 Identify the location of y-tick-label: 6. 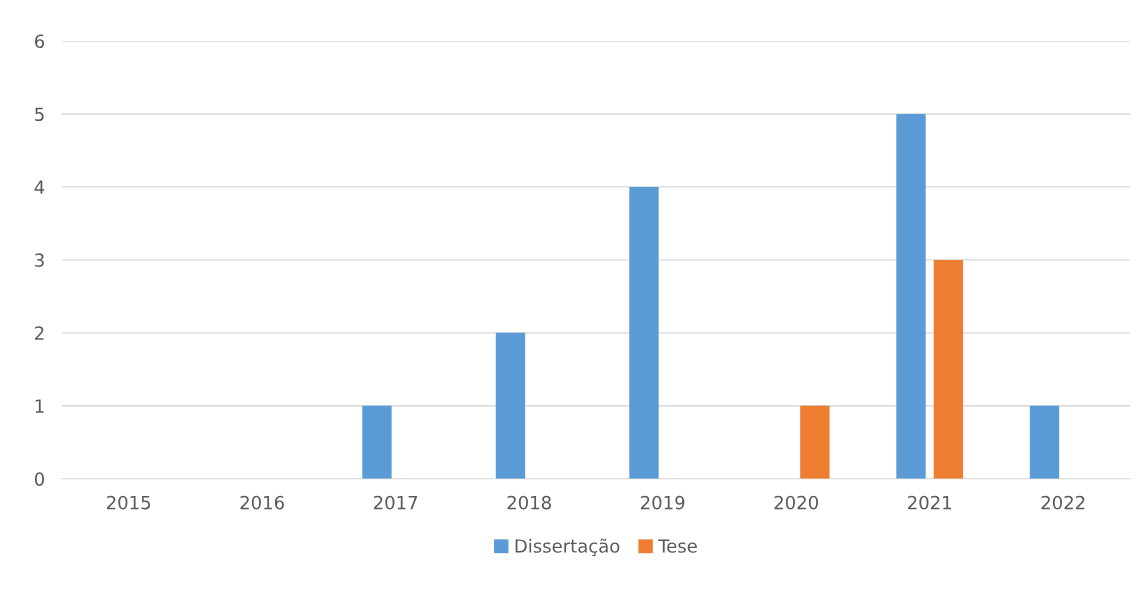
(39, 41).